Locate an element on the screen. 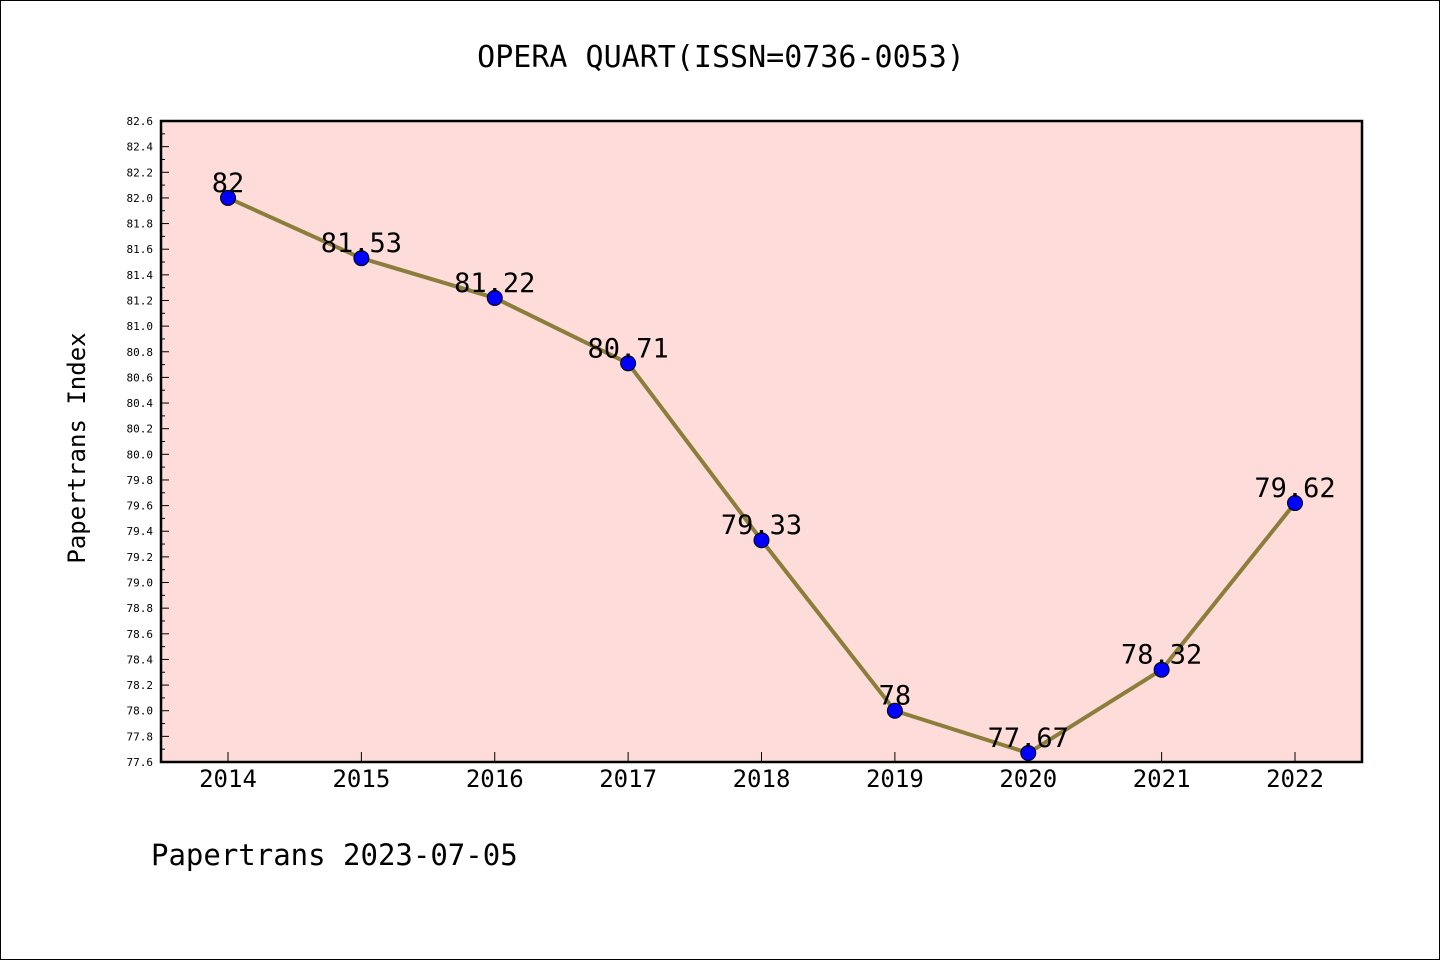 The height and width of the screenshot is (960, 1440). y-tick-label: 77.6 is located at coordinates (140, 762).